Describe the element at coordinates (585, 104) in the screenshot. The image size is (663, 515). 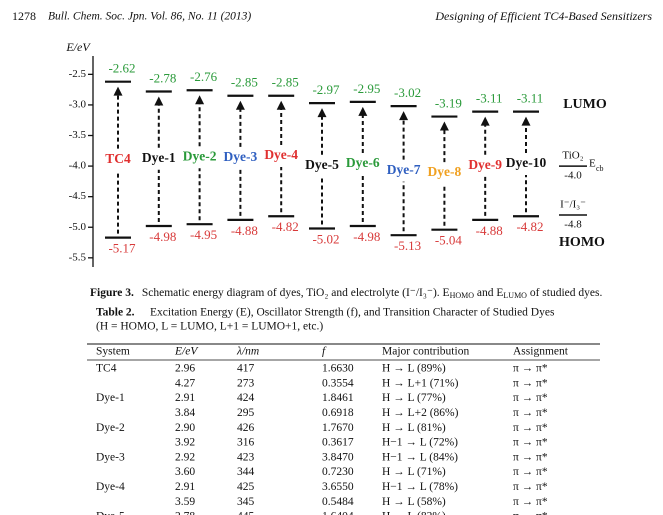
I see `series-label: LUMO` at that location.